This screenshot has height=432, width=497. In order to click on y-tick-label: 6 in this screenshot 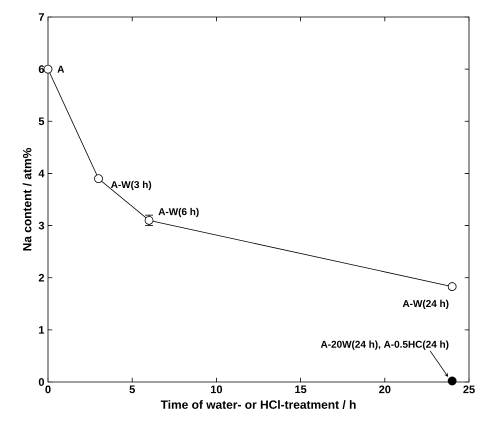, I will do `click(41, 69)`.